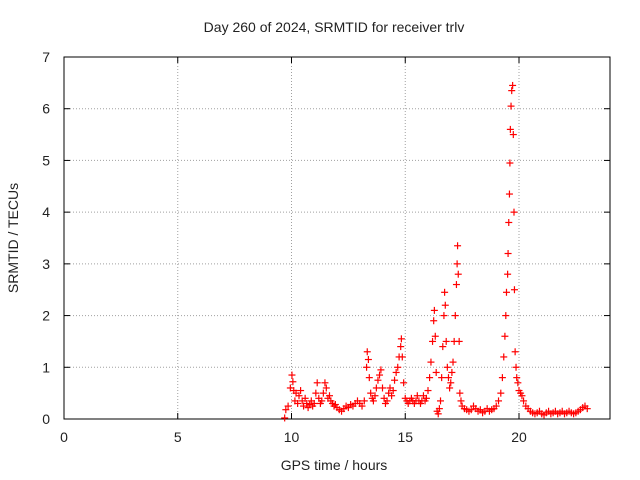  I want to click on y-tick-label: 4, so click(46, 212).